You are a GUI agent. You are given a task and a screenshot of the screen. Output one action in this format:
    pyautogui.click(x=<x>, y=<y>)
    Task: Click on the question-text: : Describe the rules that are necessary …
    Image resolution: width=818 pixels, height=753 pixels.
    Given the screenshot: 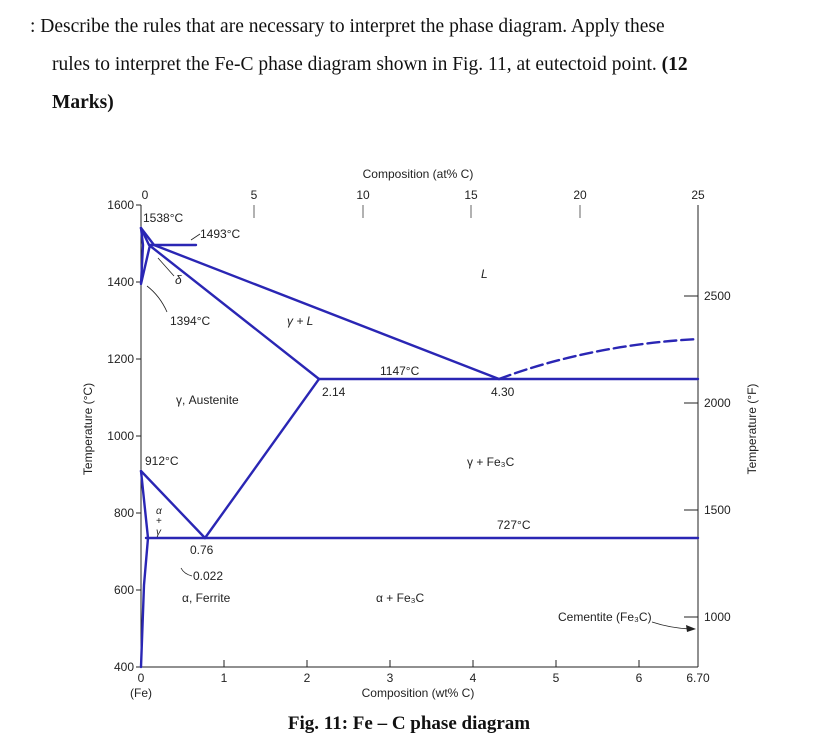 What is the action you would take?
    pyautogui.click(x=410, y=65)
    